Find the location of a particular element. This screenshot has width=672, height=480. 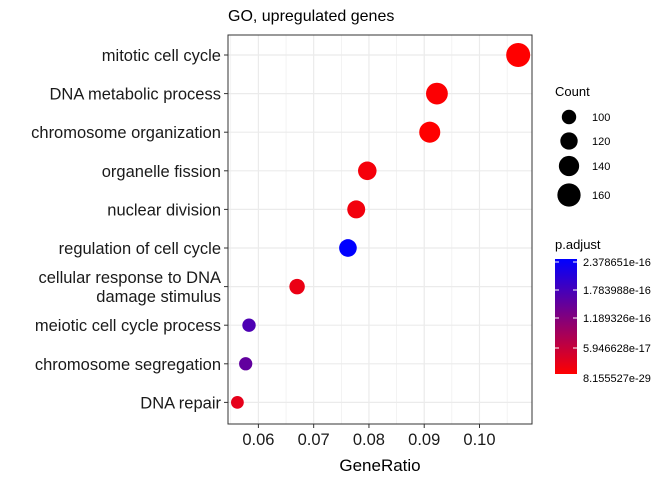

y-tick-label-line: organelle fission is located at coordinates (161, 172).